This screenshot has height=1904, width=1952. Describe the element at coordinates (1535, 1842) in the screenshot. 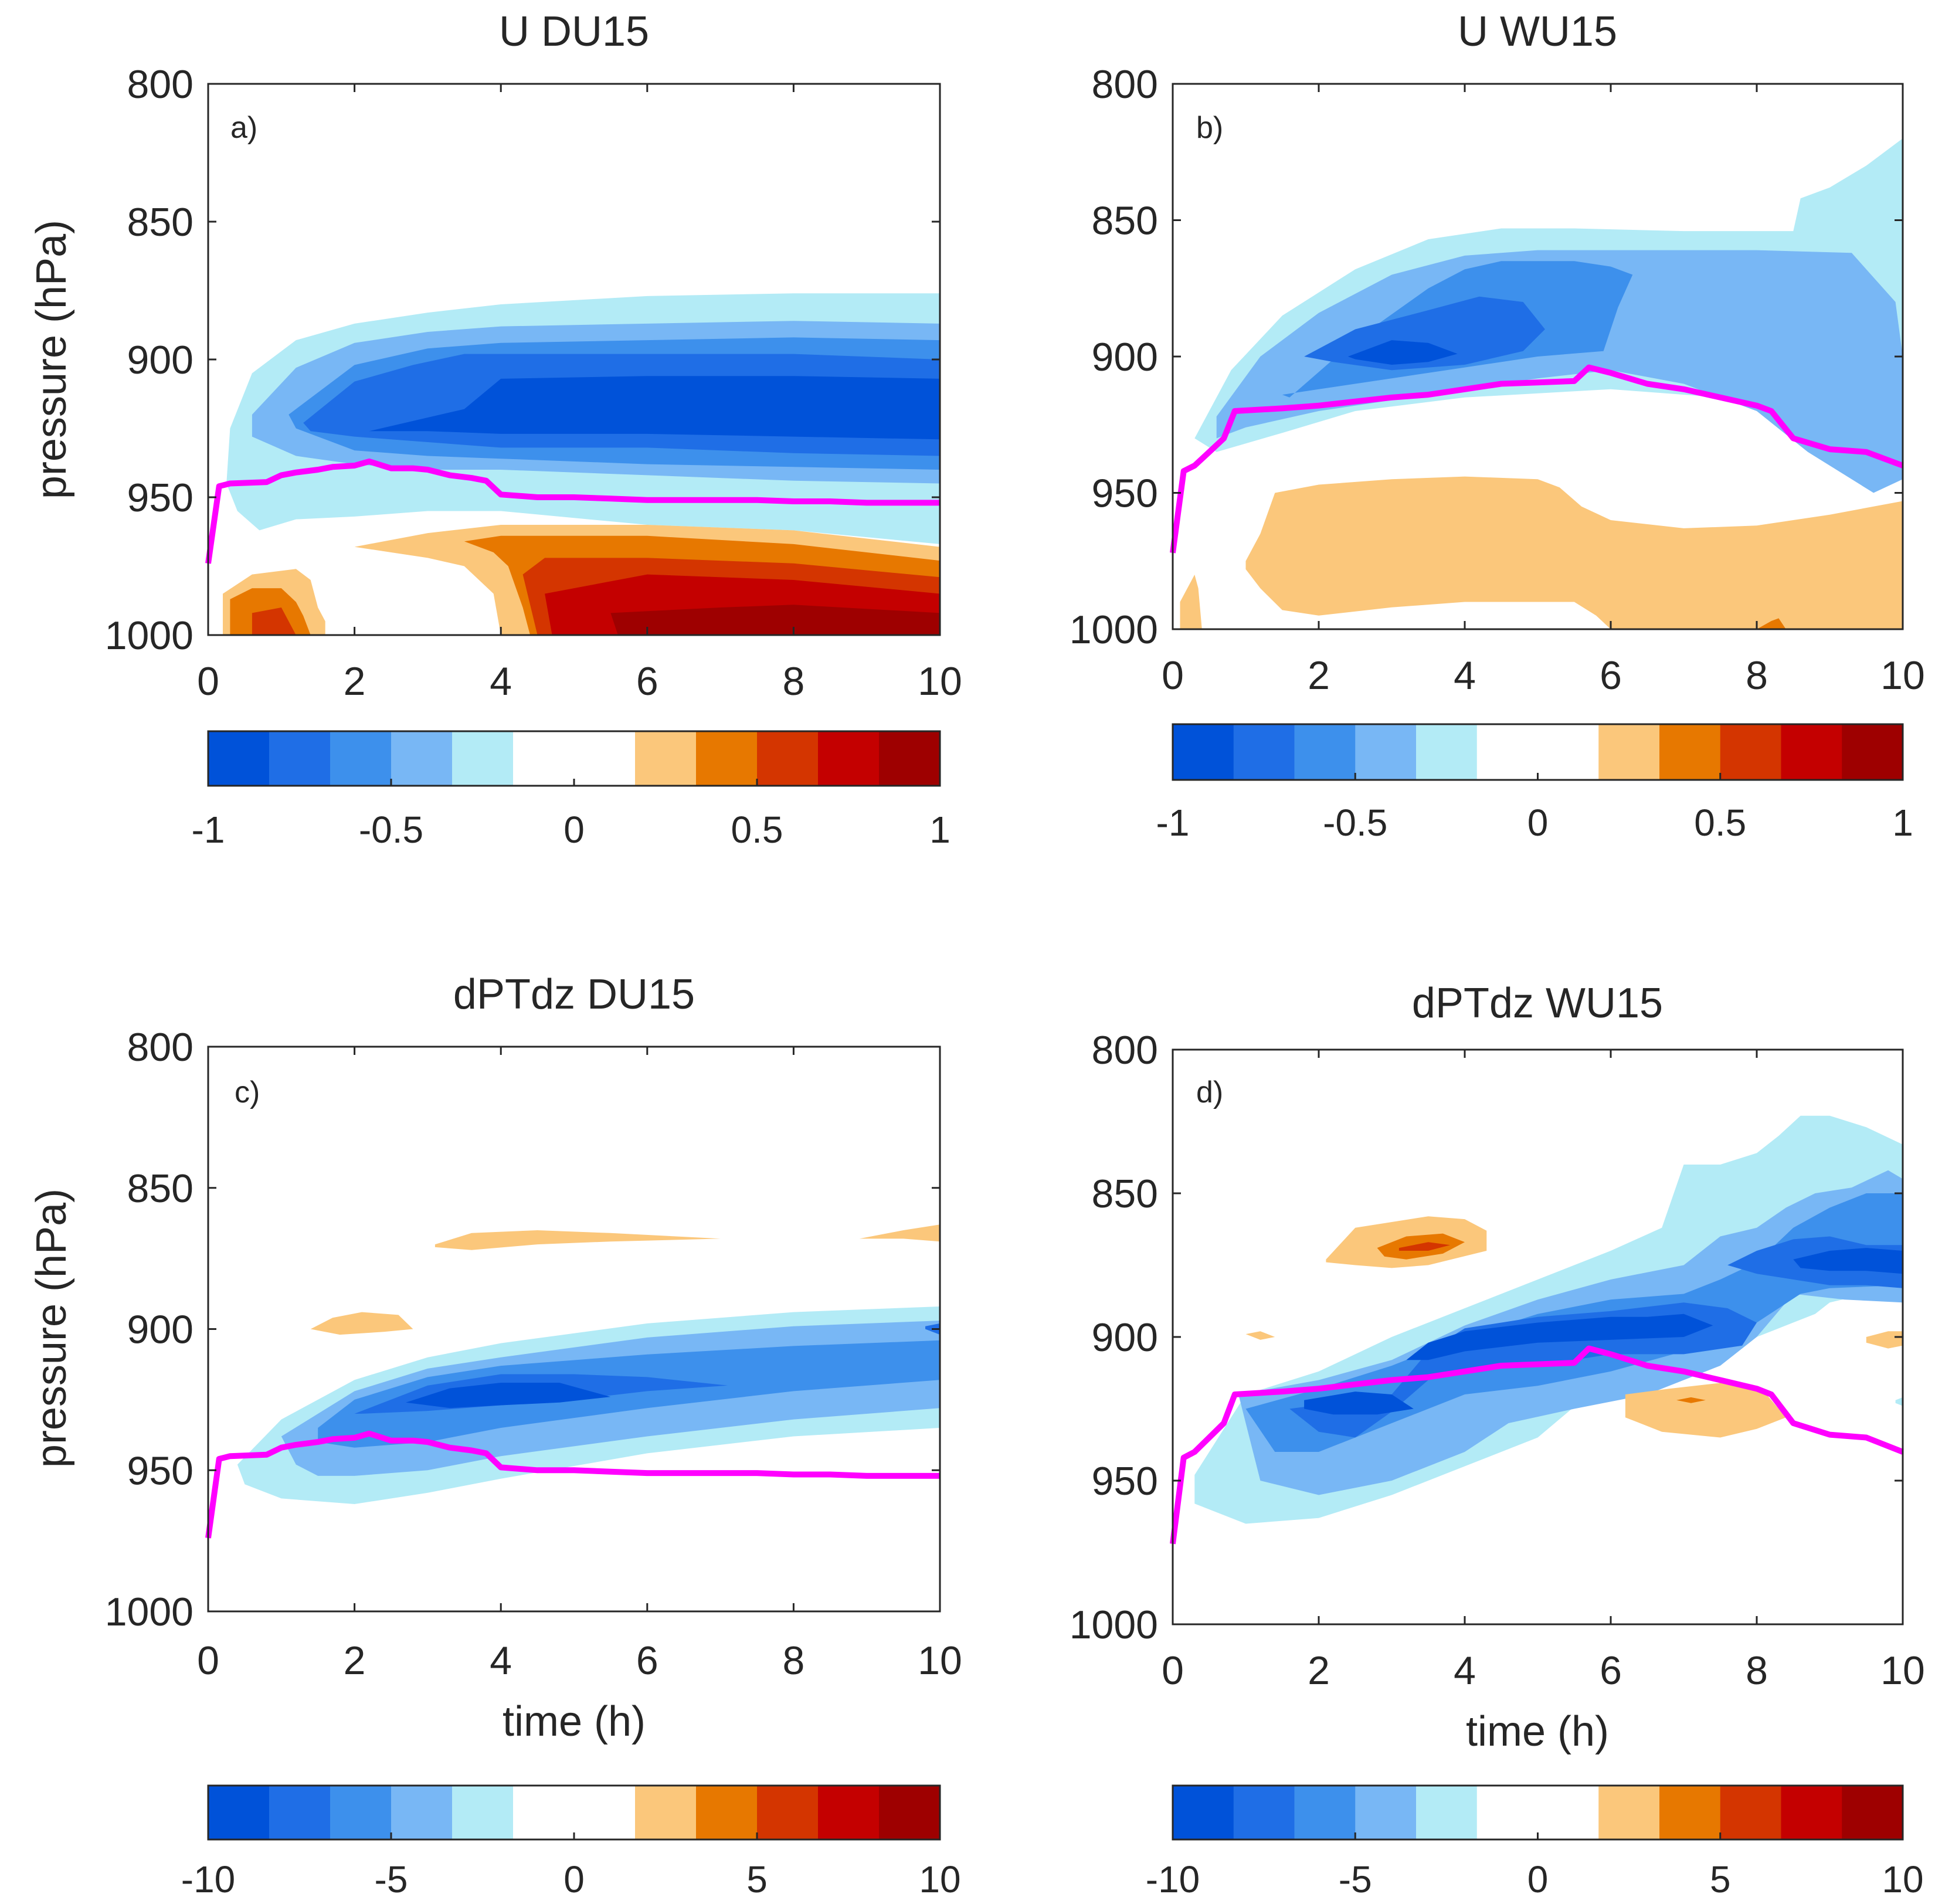

I see `panel-d-colorbar: -10 -5 0 5 10` at that location.